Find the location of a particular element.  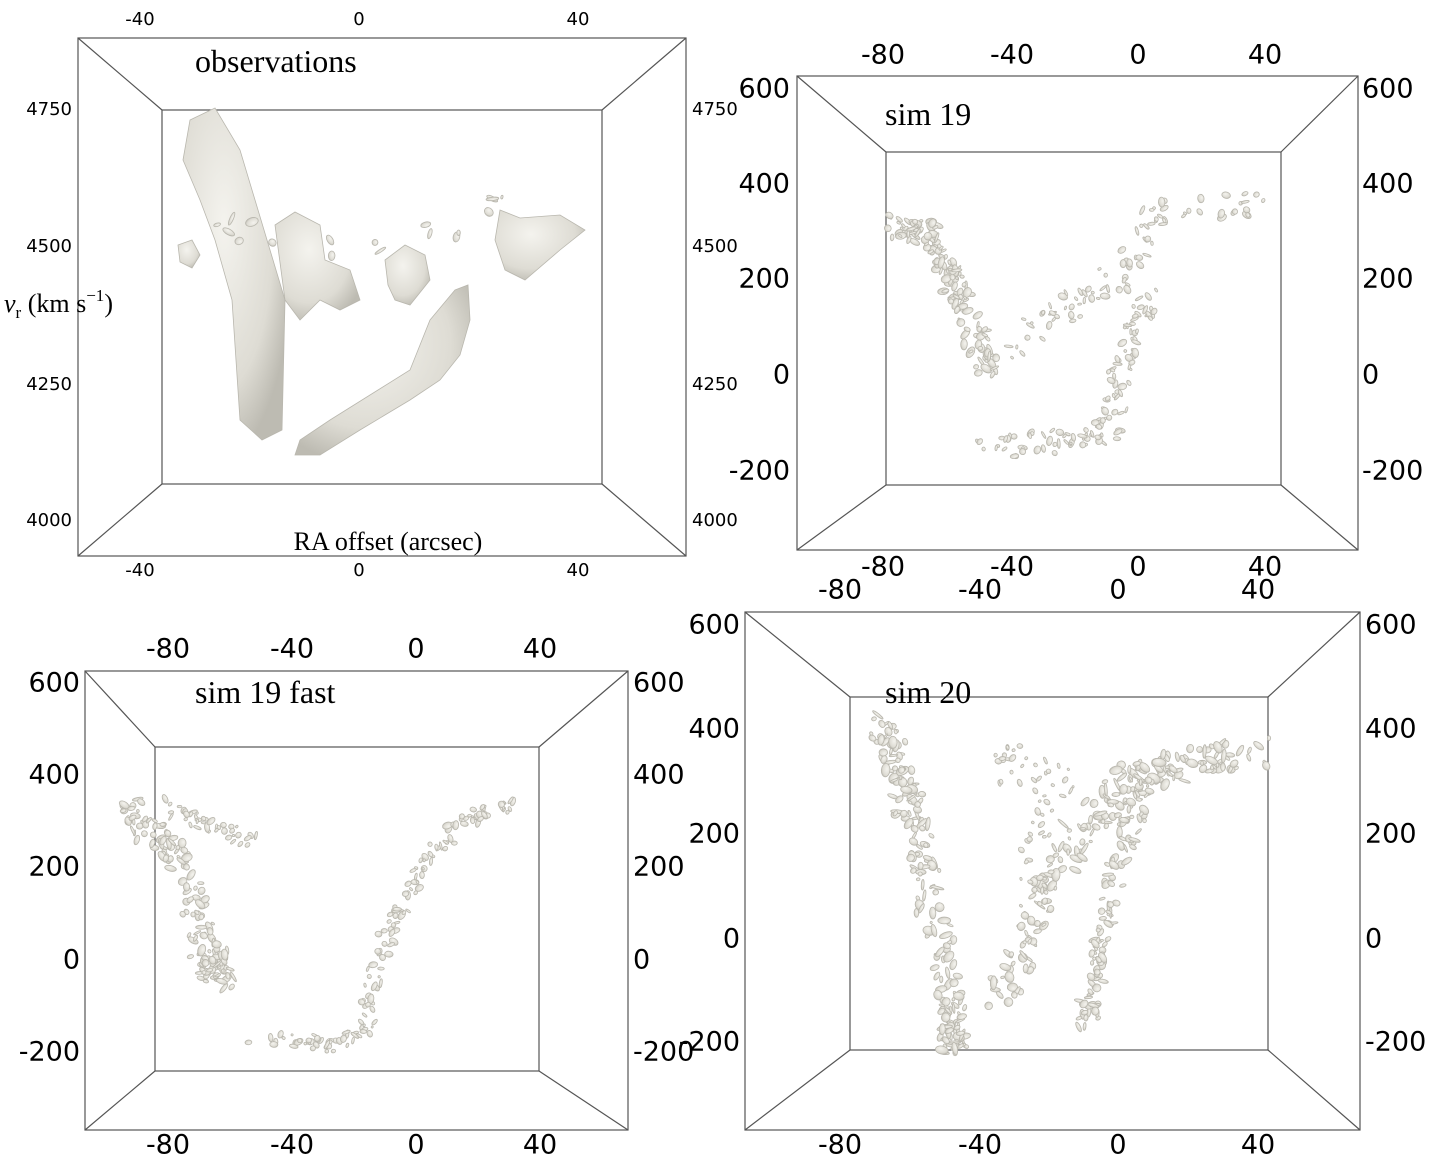

left-tick-label: 4000 is located at coordinates (49, 520).